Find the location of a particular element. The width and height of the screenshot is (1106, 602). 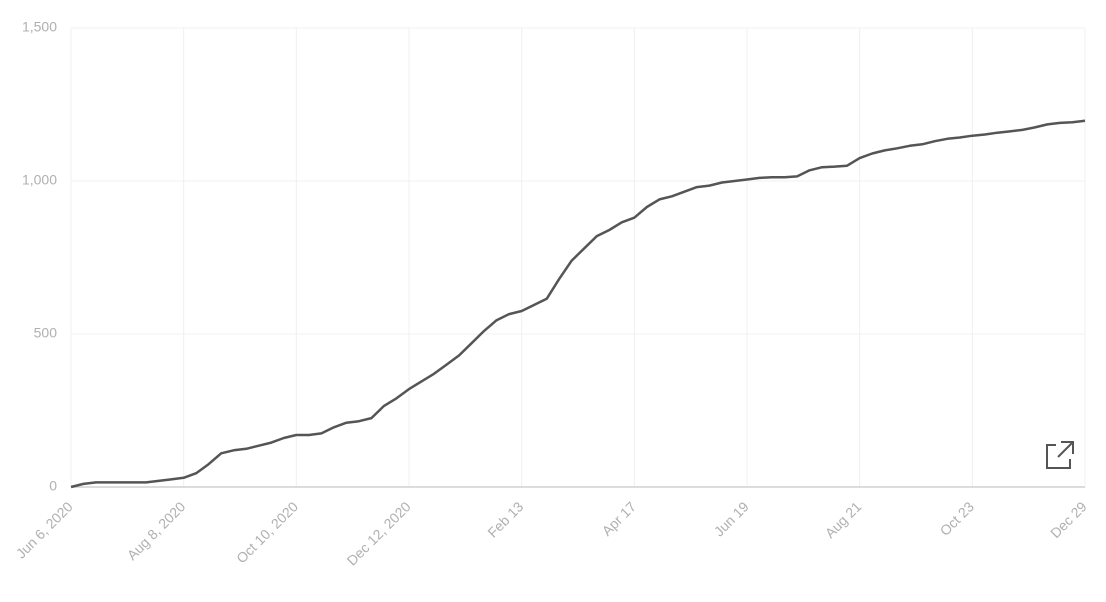

x-tick-label: Oct 10, 2020 is located at coordinates (267, 532).